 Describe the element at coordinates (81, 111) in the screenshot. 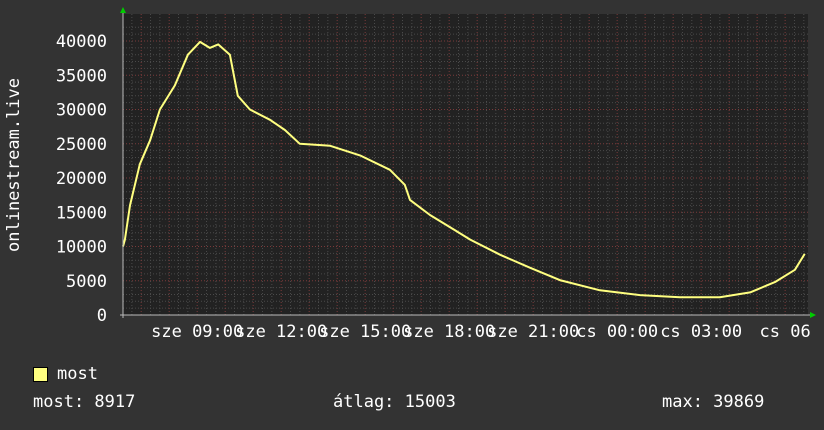

I see `y-tick-label: 30000` at that location.